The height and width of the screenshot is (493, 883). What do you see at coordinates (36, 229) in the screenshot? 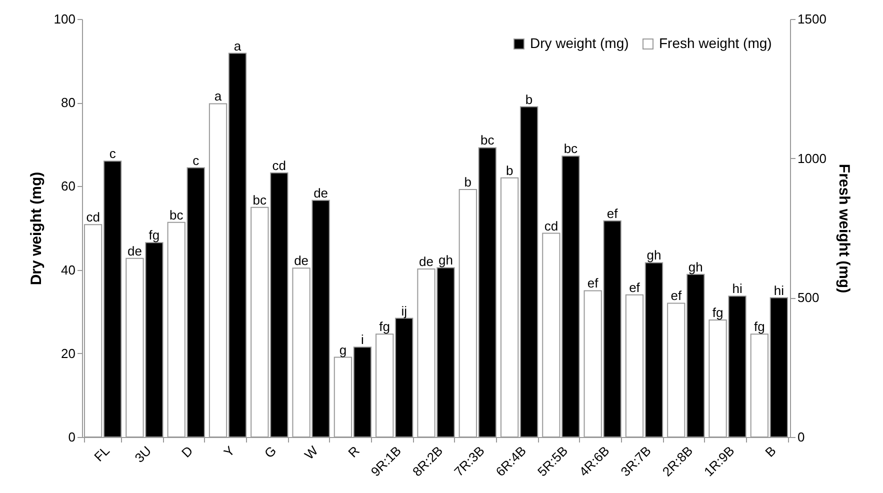
I see `y-axis-title: Dry weight (mg)` at bounding box center [36, 229].